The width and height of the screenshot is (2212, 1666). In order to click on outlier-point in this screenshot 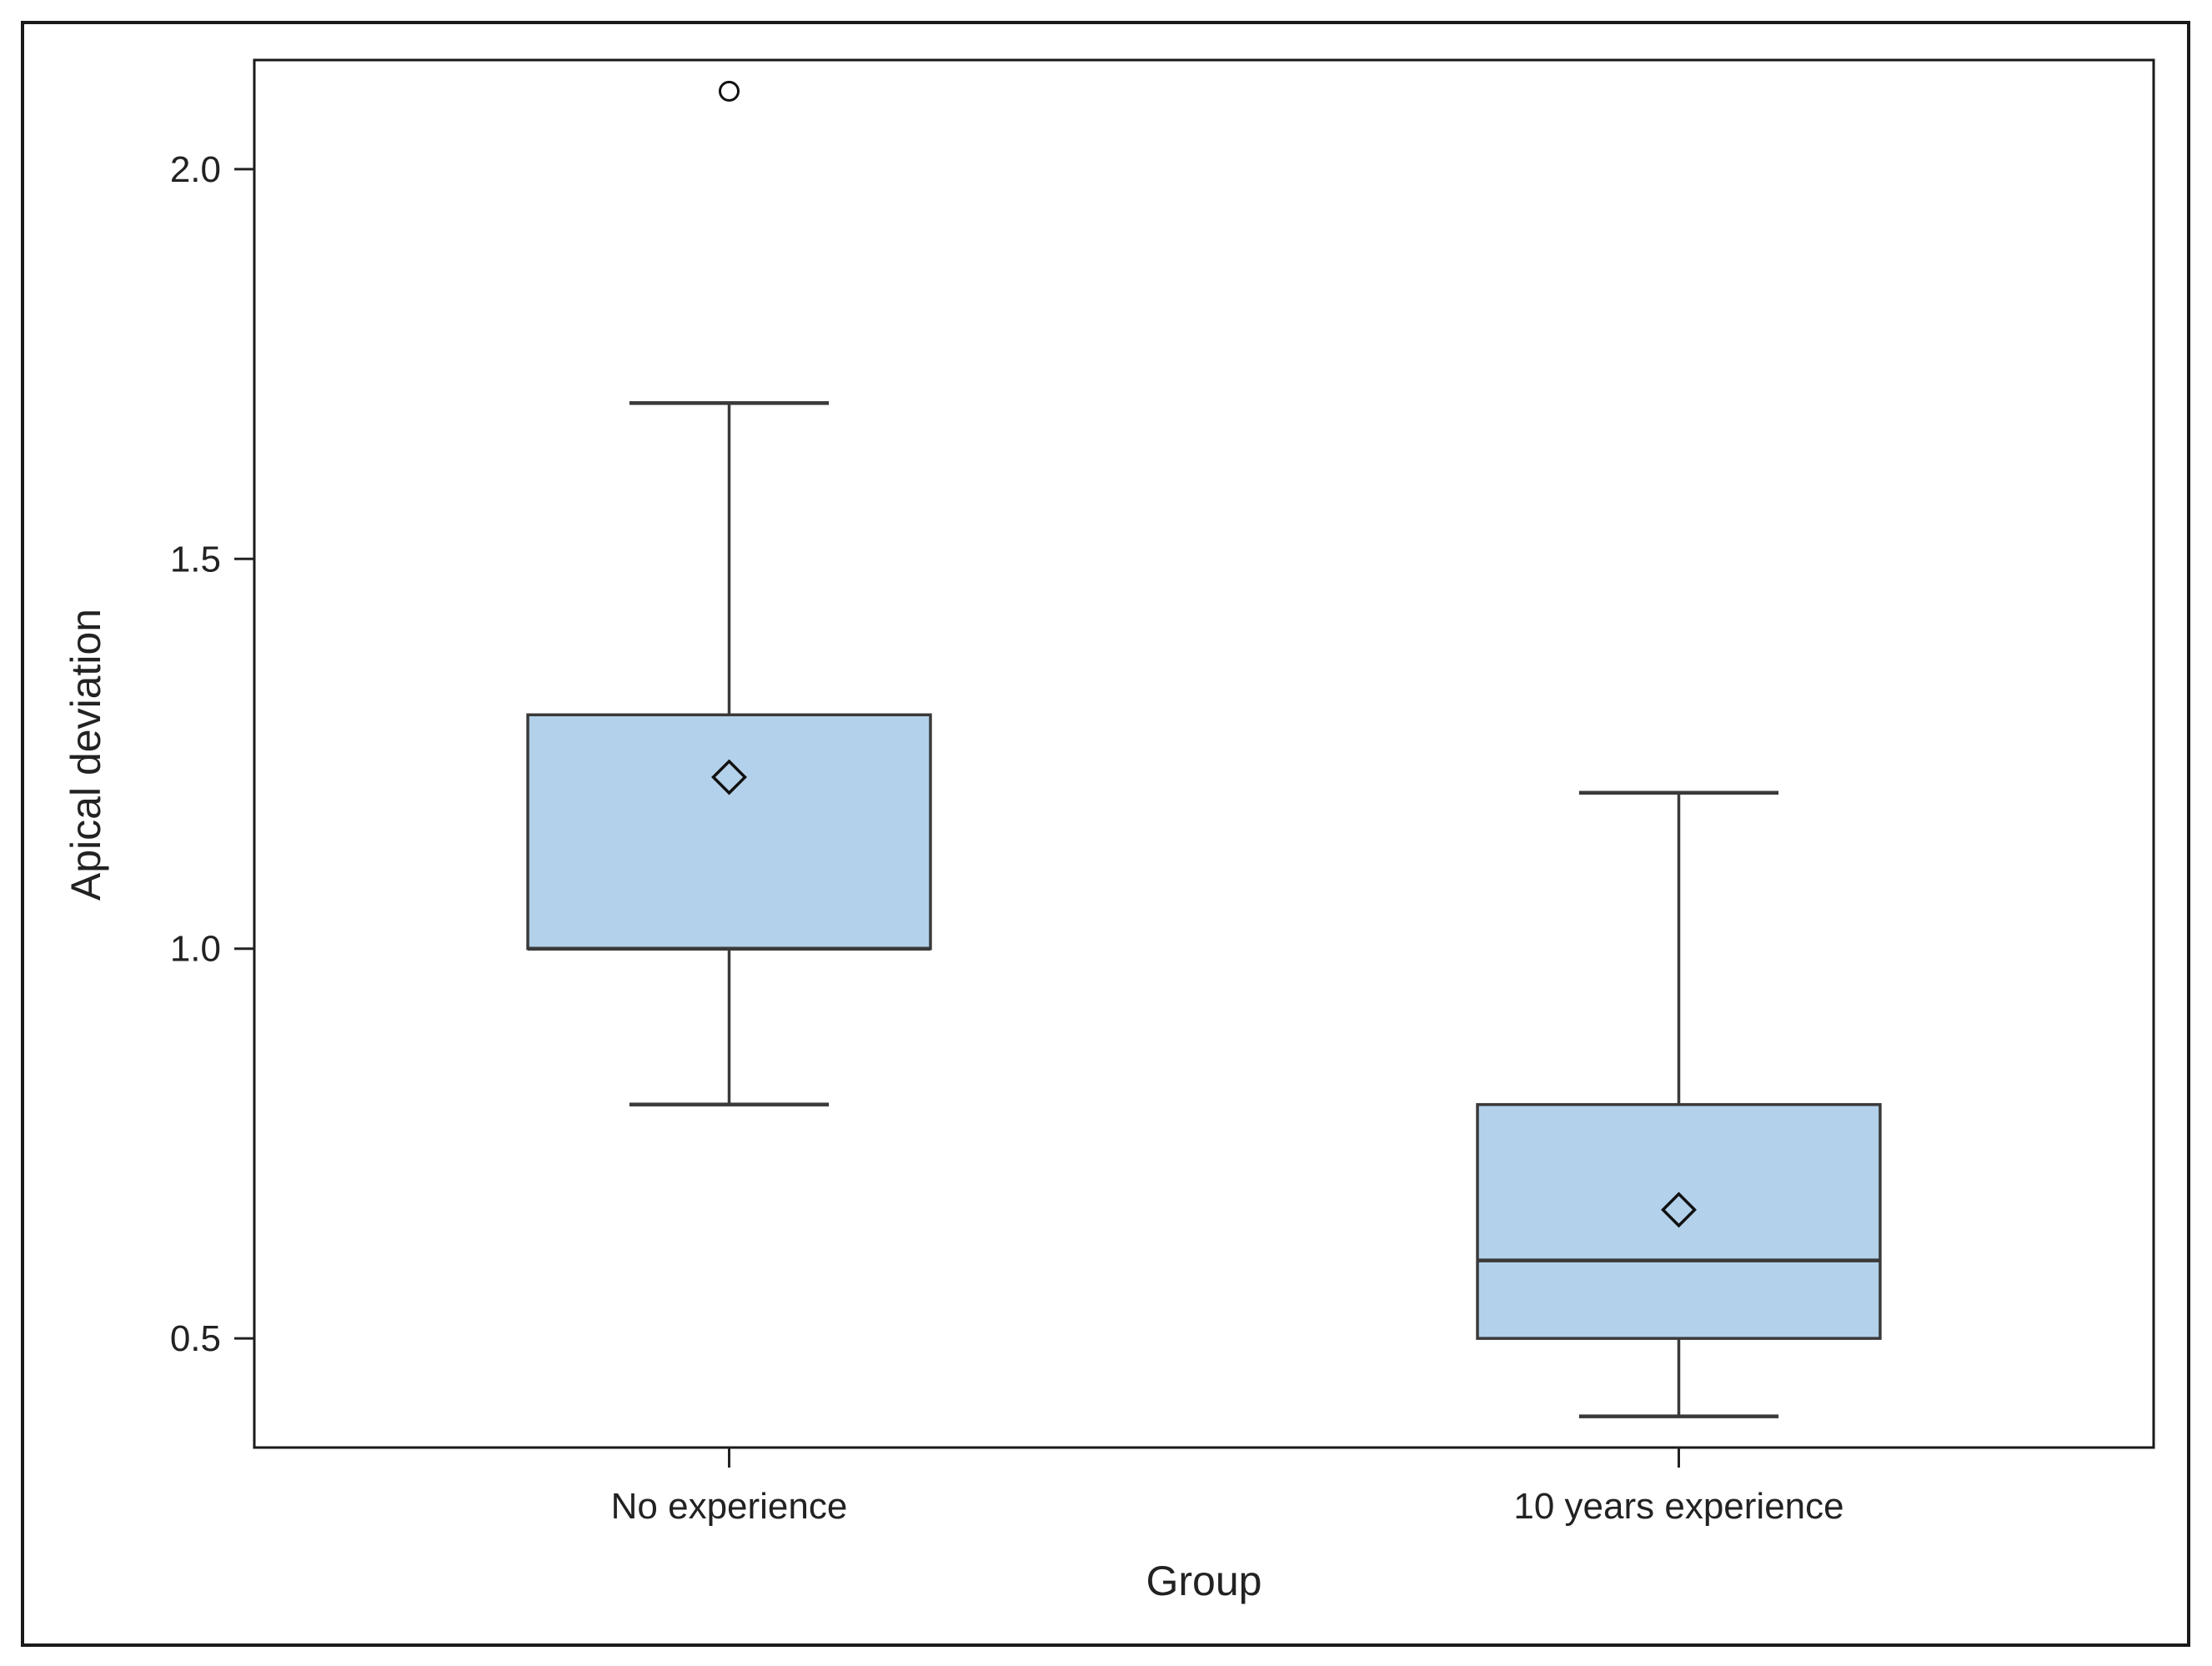, I will do `click(729, 91)`.